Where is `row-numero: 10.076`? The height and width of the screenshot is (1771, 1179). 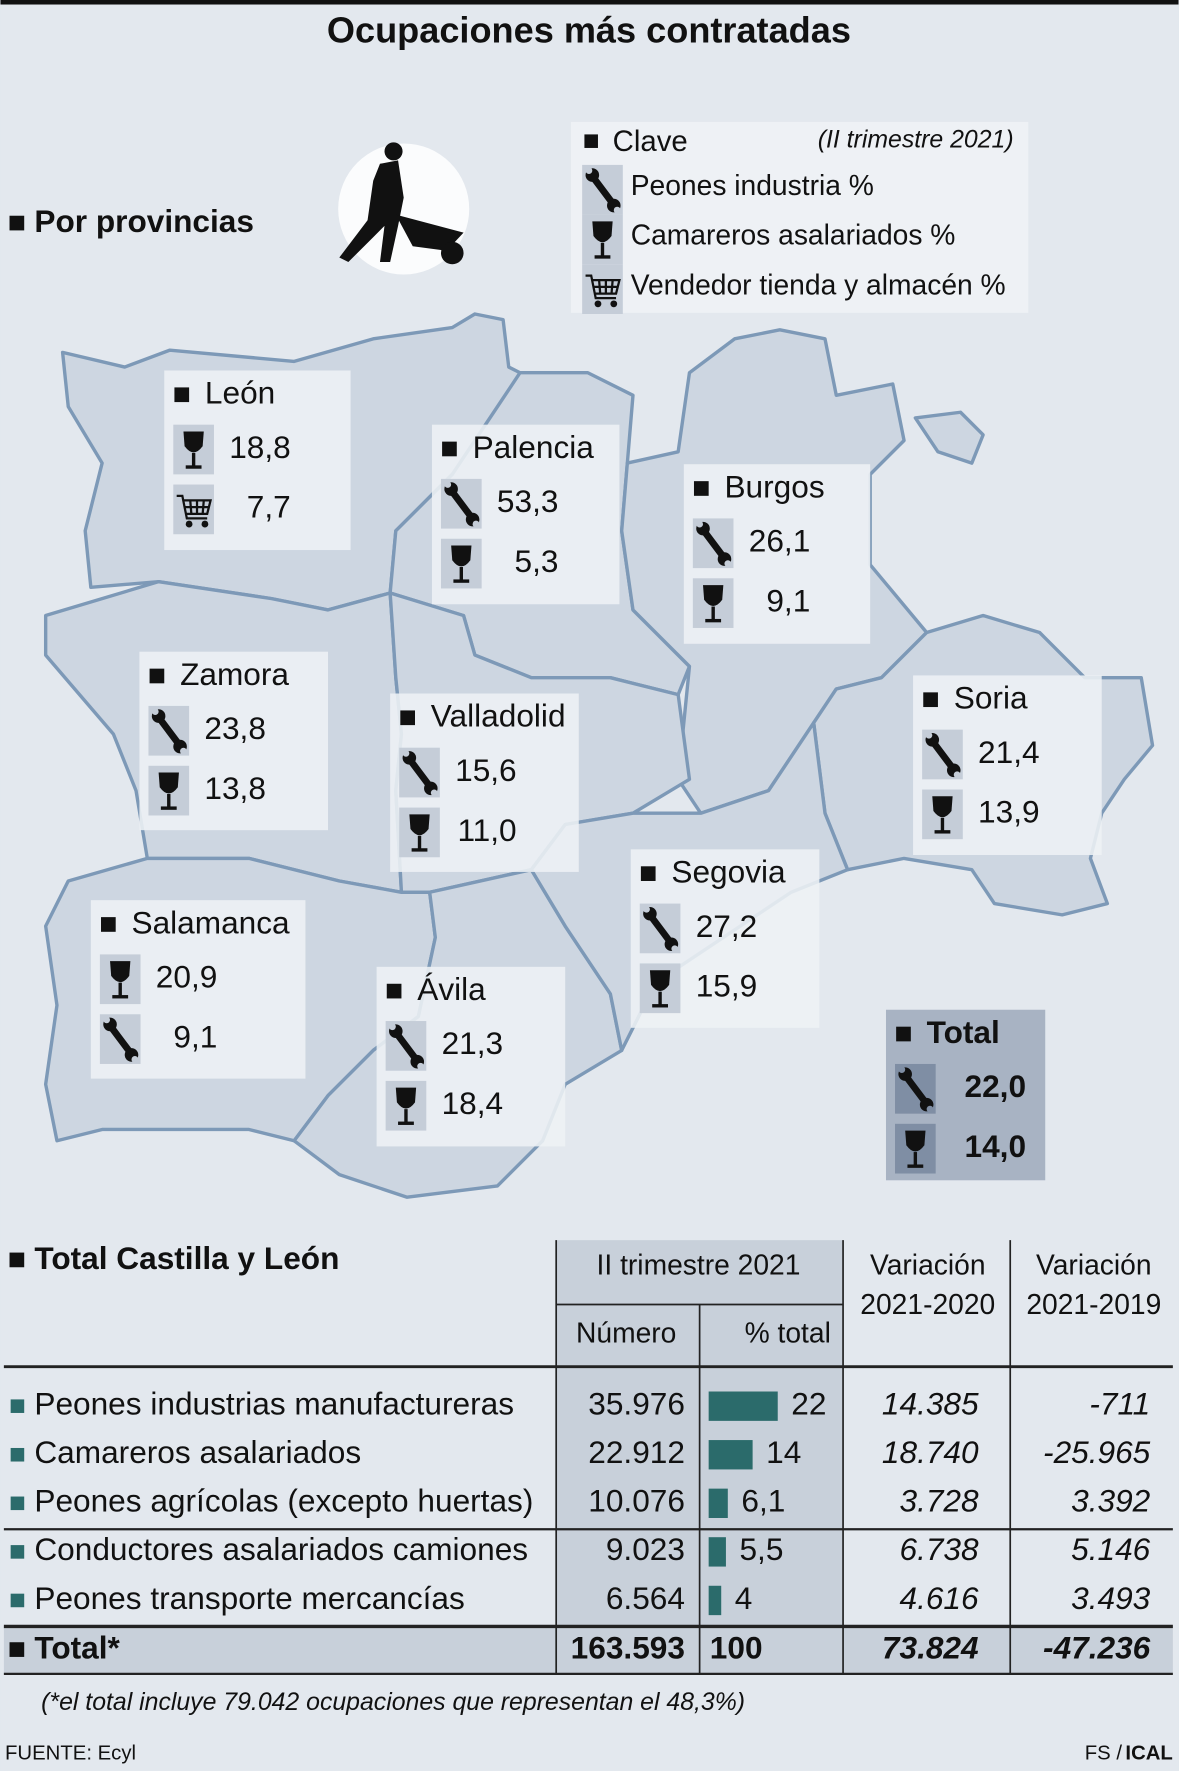 row-numero: 10.076 is located at coordinates (636, 1501).